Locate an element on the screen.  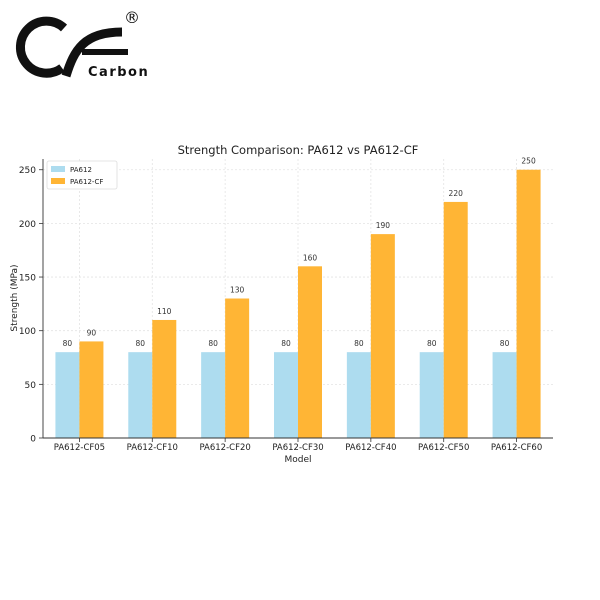
brand-logo: ® Carbon is located at coordinates (81, 46).